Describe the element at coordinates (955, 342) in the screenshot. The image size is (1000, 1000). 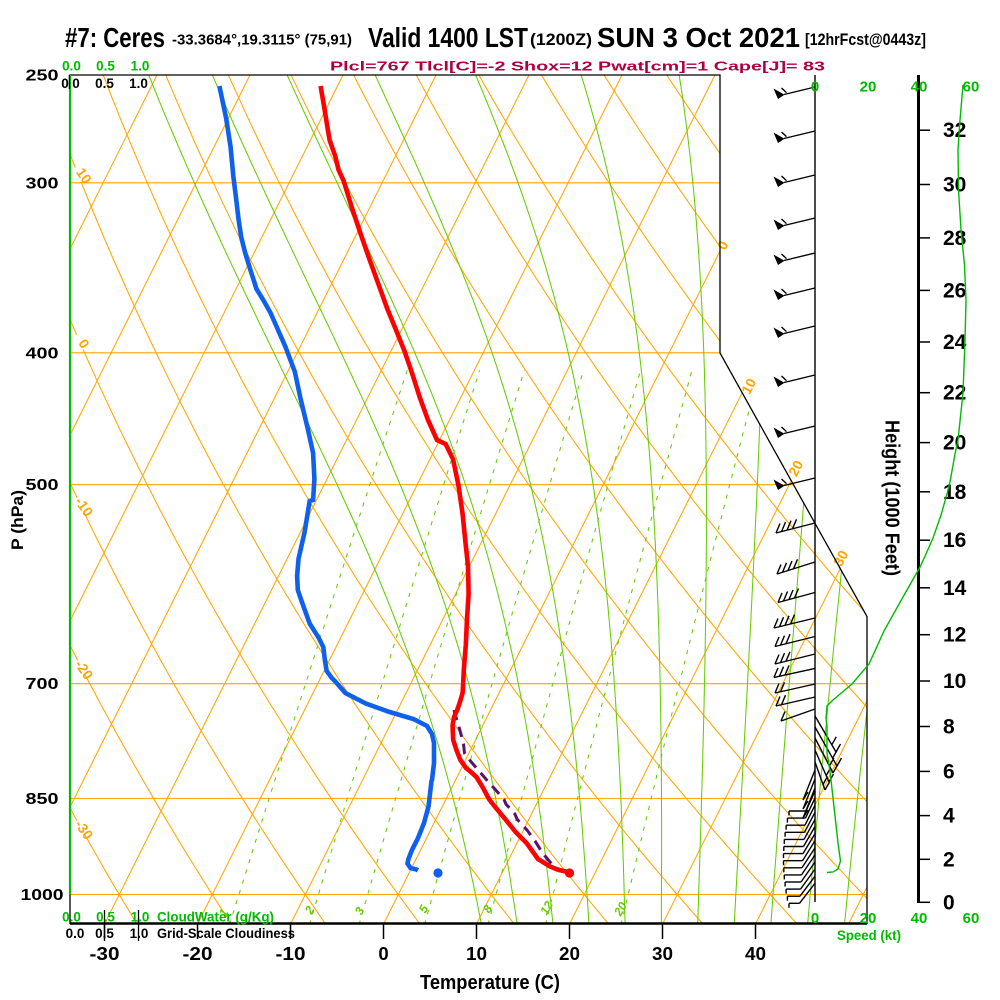
I see `svg-text: 24` at that location.